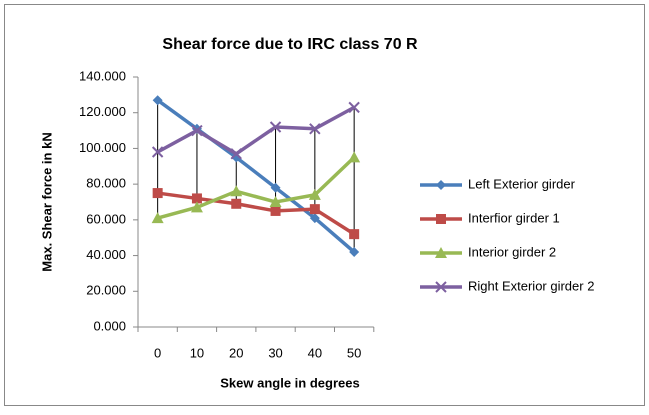 Image resolution: width=649 pixels, height=415 pixels. What do you see at coordinates (46, 201) in the screenshot?
I see `y-axis-title: Max. Shear force in kN` at bounding box center [46, 201].